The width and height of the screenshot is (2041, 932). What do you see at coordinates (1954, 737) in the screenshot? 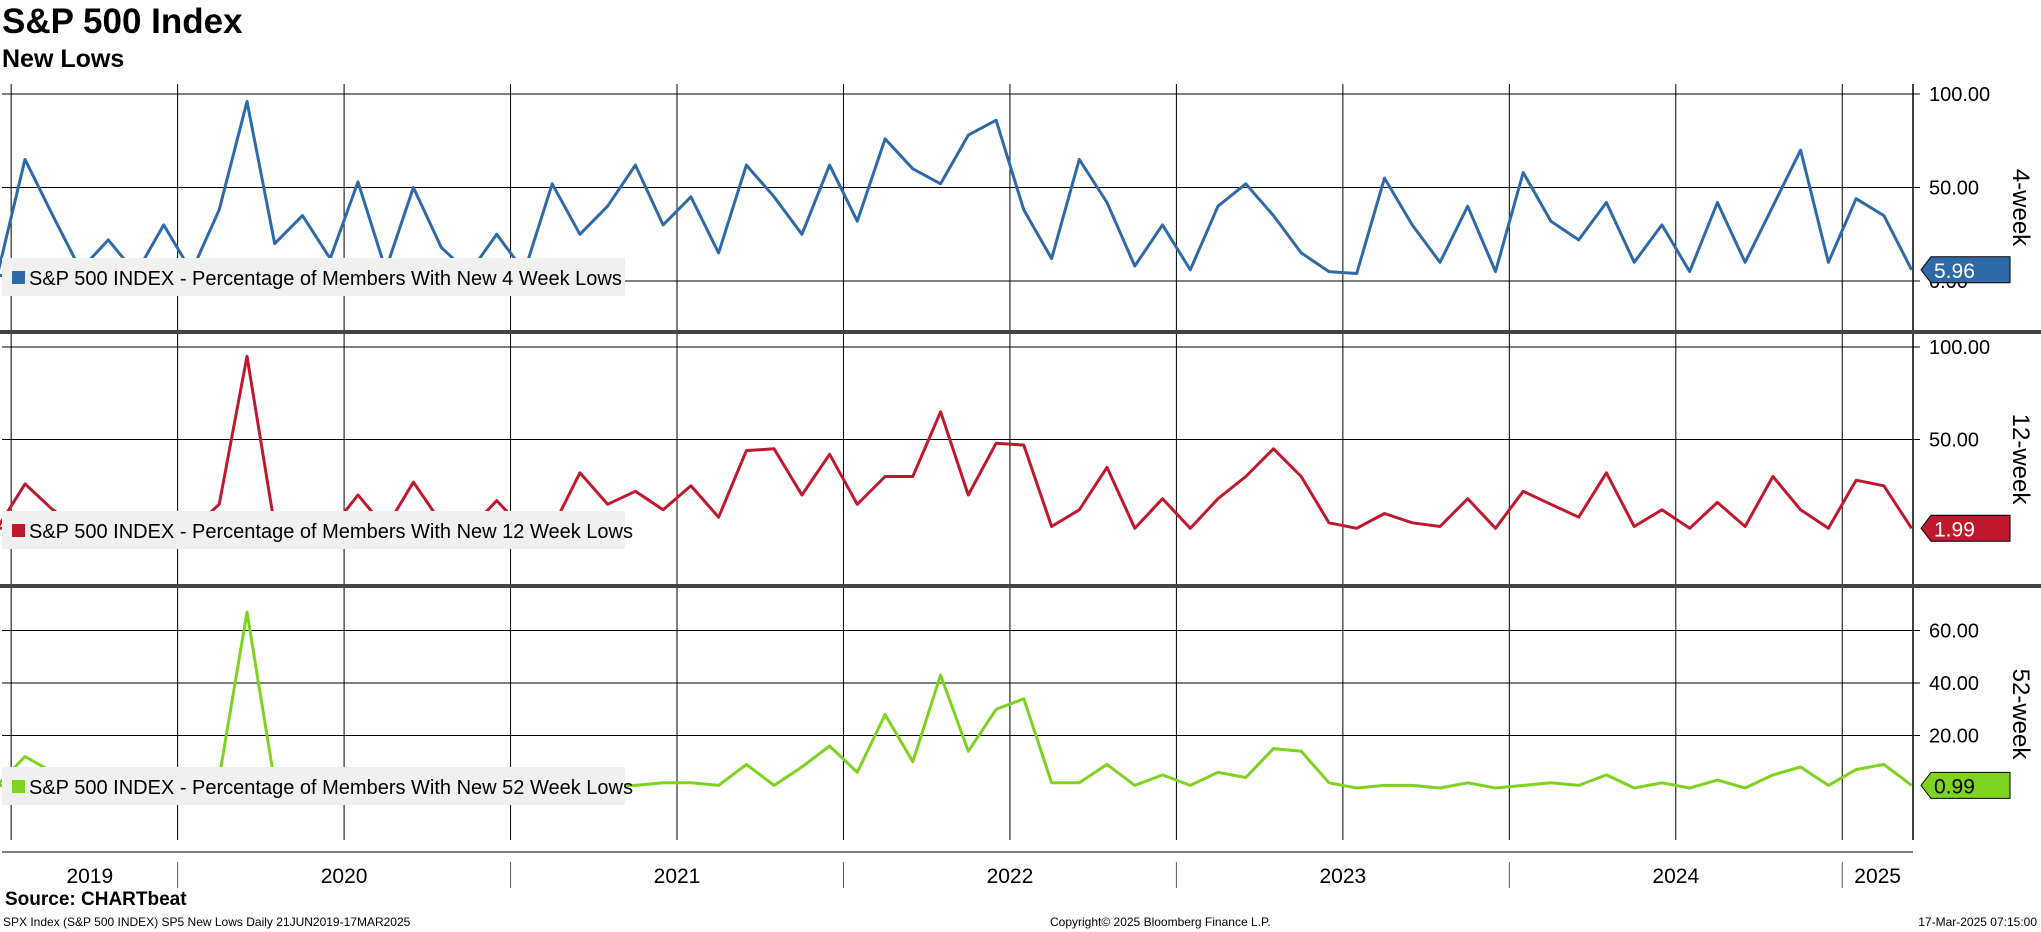
I see `y-tick-label: 20.00` at bounding box center [1954, 737].